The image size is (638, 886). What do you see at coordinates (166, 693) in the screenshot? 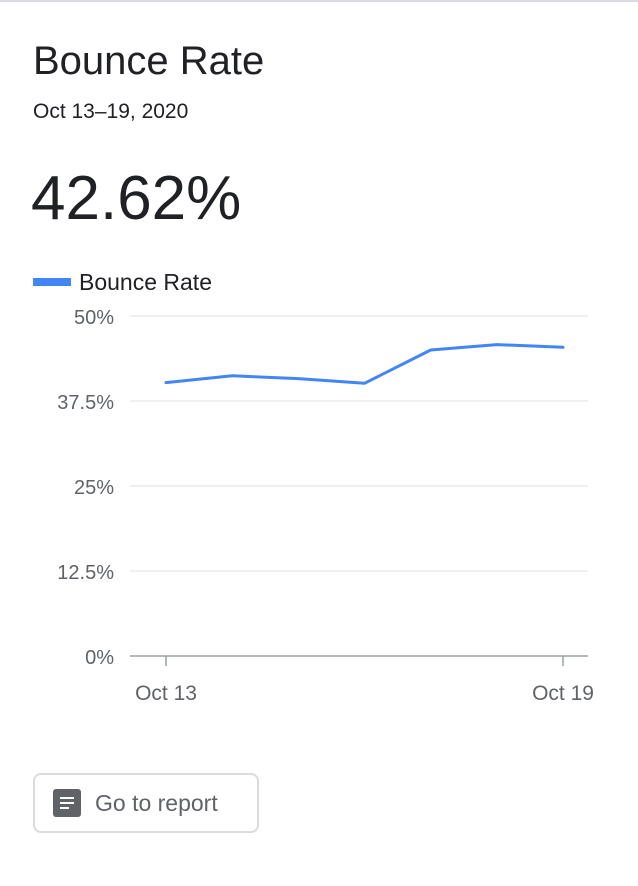
I see `x-tick-label: Oct 13` at bounding box center [166, 693].